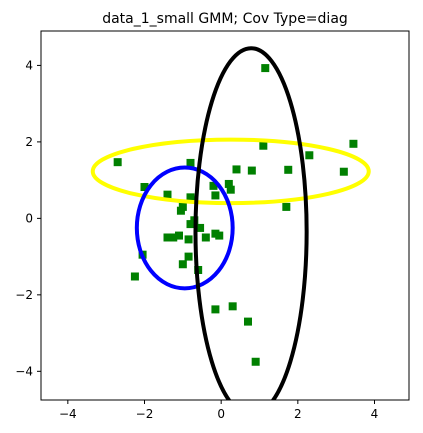 The height and width of the screenshot is (433, 423). What do you see at coordinates (29, 65) in the screenshot?
I see `y-tick-label: 4` at bounding box center [29, 65].